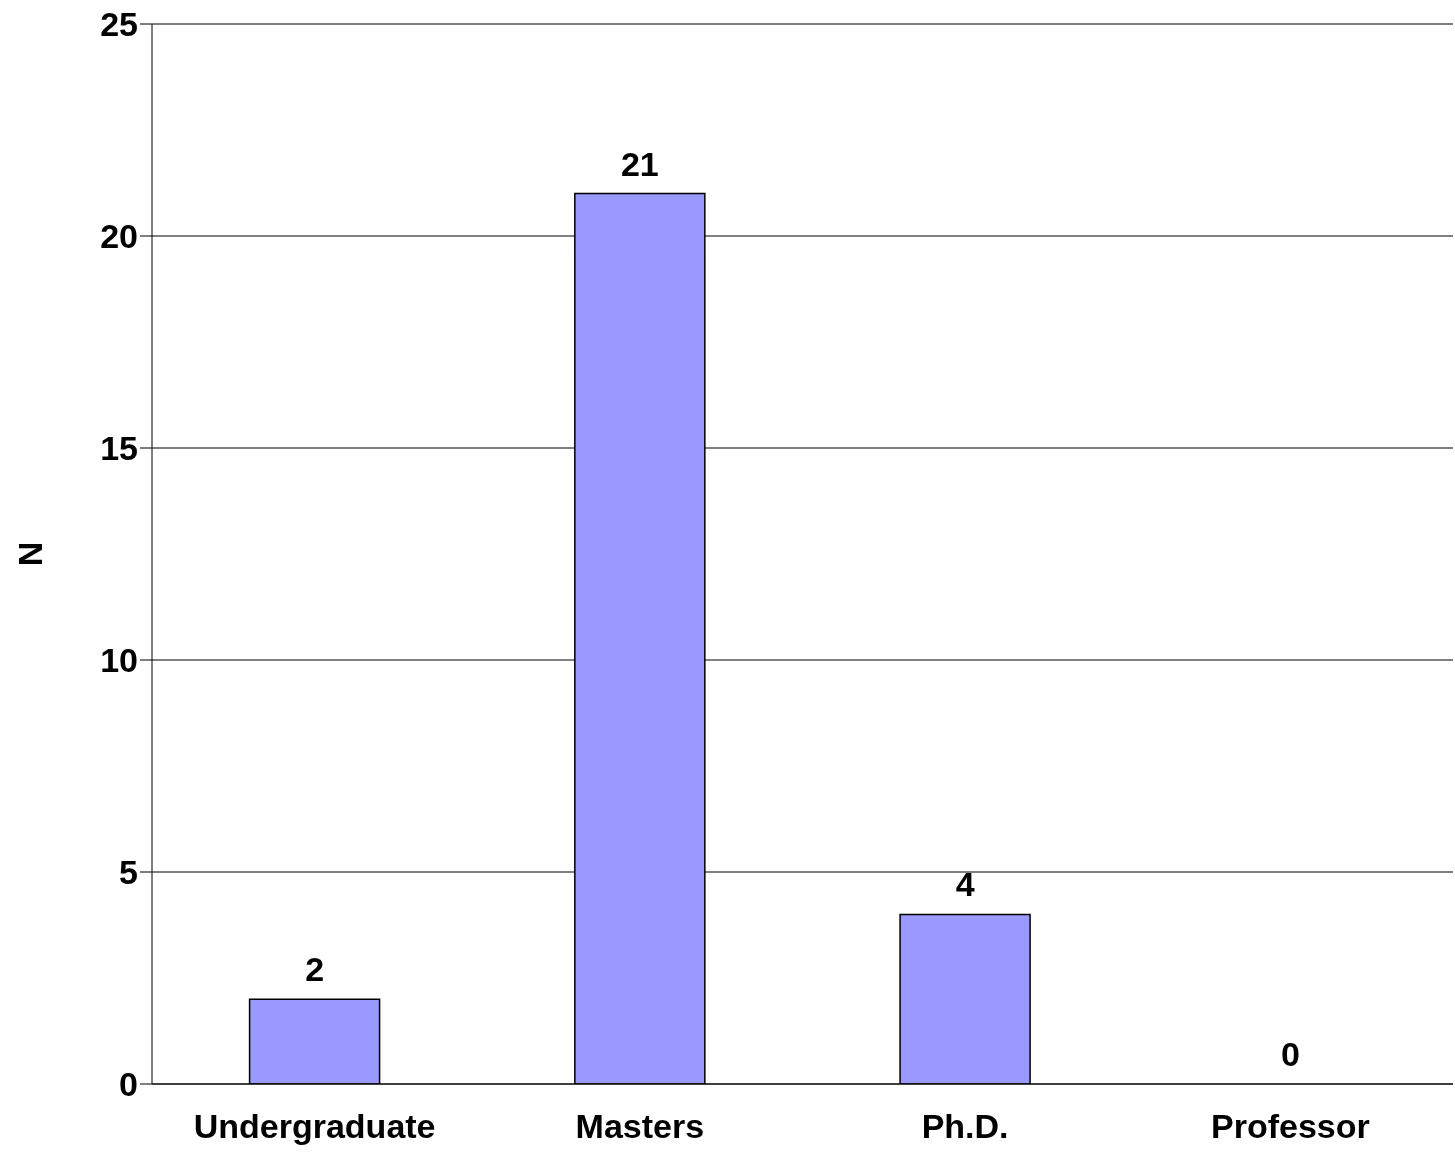 Image resolution: width=1455 pixels, height=1159 pixels. I want to click on x-tick-label: Undergraduate, so click(314, 1126).